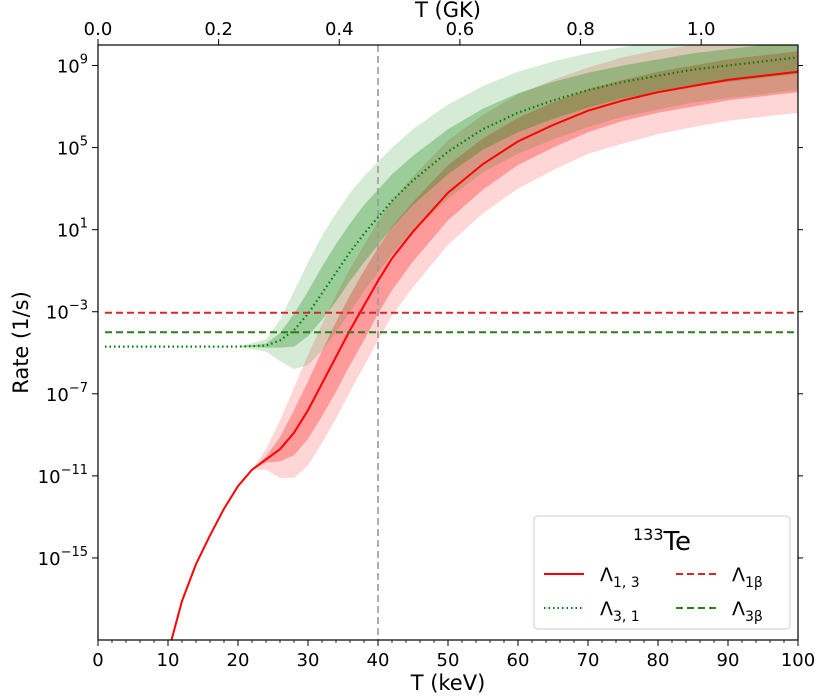  I want to click on y-tick-label: 10⁻¹¹, so click(63, 475).